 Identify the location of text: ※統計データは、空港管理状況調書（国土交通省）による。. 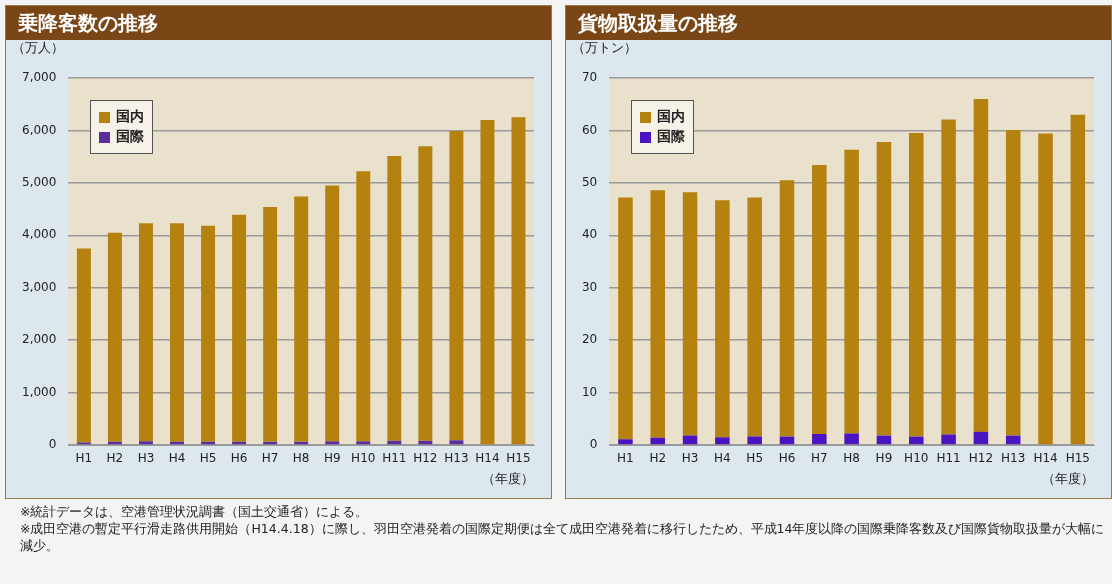
(195, 511).